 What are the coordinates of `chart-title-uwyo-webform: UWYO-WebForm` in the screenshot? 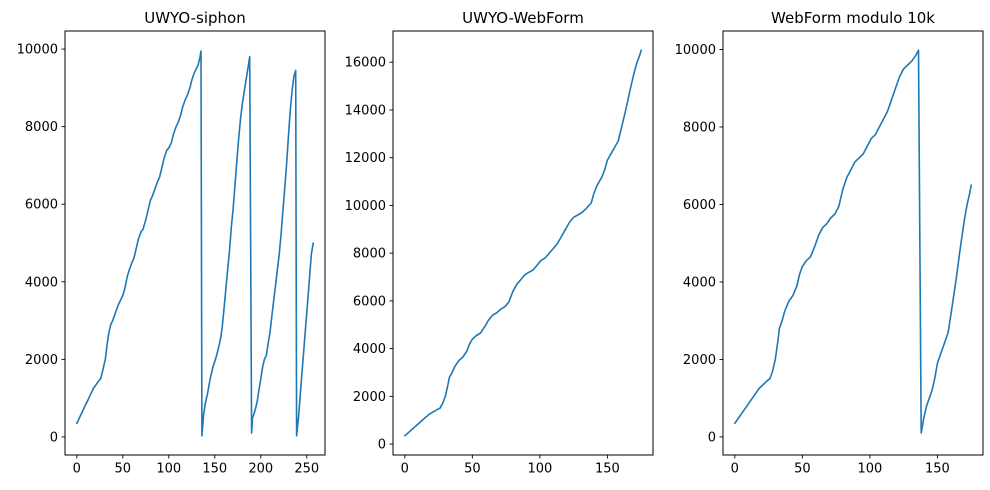 It's located at (523, 18).